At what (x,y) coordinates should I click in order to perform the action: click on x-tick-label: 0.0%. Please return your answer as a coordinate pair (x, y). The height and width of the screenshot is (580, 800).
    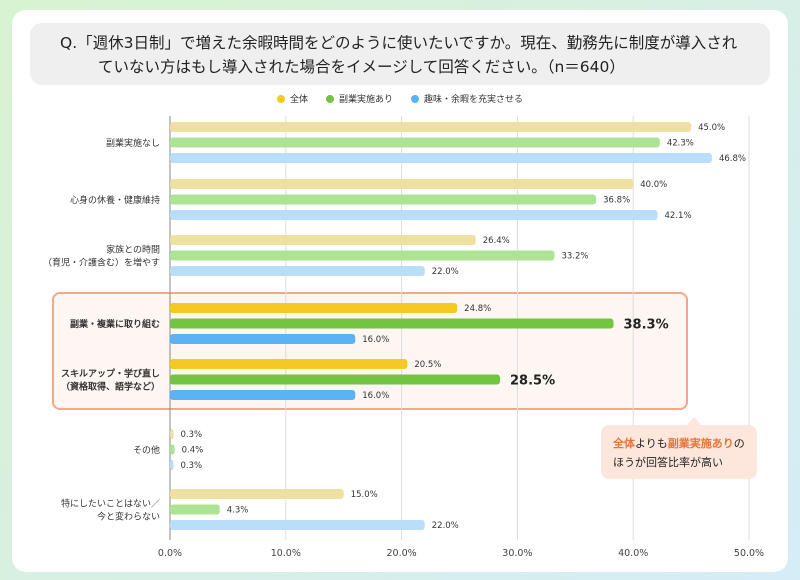
    Looking at the image, I should click on (170, 553).